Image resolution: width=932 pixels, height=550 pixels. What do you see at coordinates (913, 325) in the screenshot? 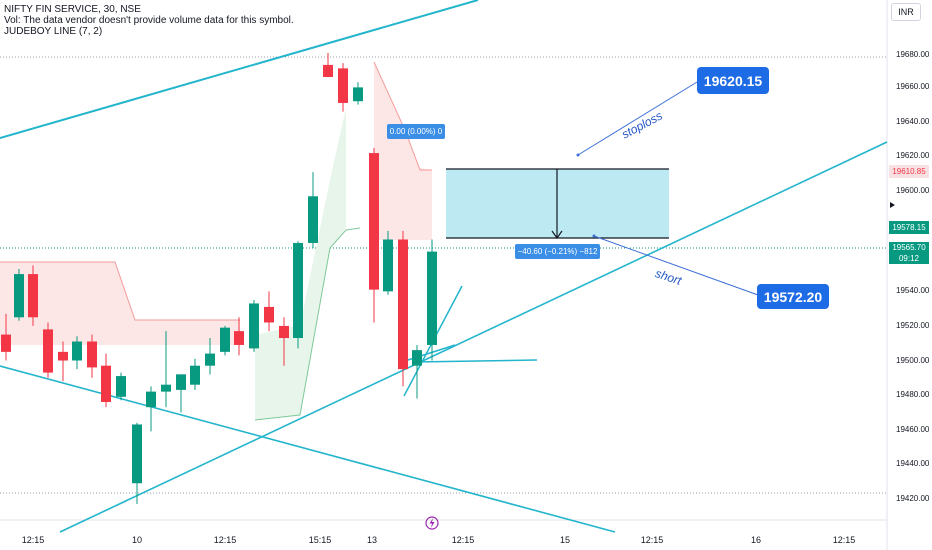
I see `y-tick: 19520.00` at bounding box center [913, 325].